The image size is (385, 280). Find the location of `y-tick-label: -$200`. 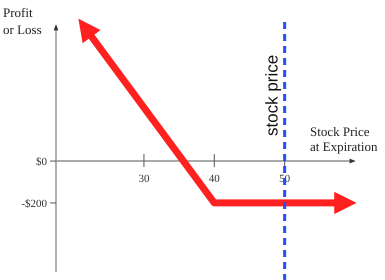

y-tick-label: -$200 is located at coordinates (34, 204).